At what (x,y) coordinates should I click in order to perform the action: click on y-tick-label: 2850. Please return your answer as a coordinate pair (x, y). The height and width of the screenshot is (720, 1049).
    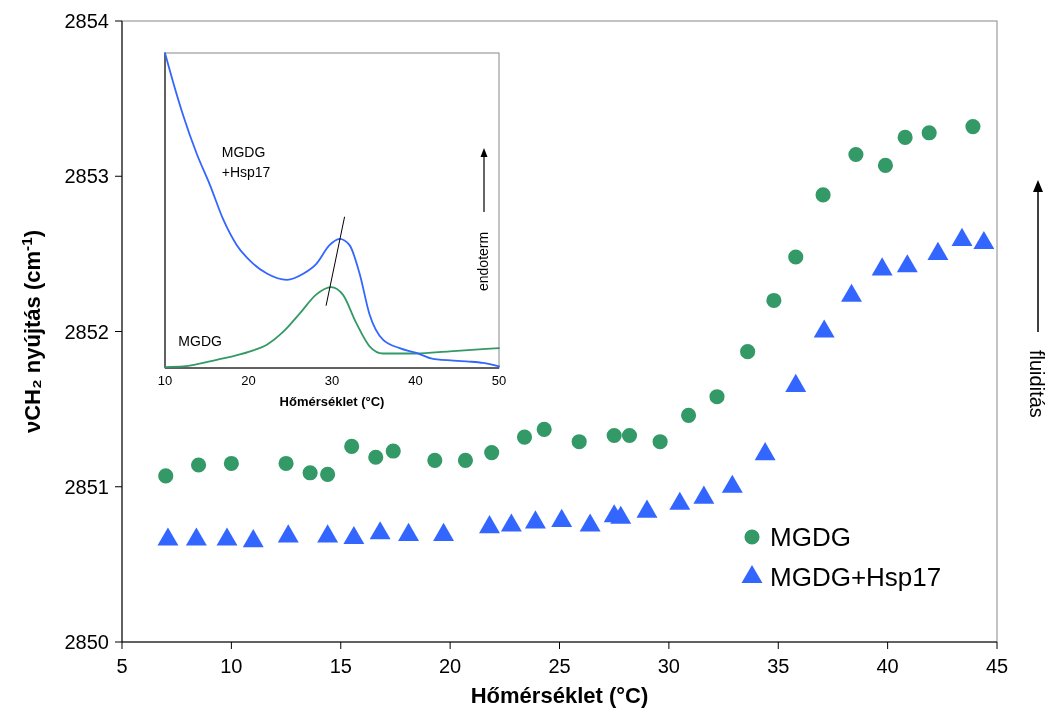
    Looking at the image, I should click on (86, 642).